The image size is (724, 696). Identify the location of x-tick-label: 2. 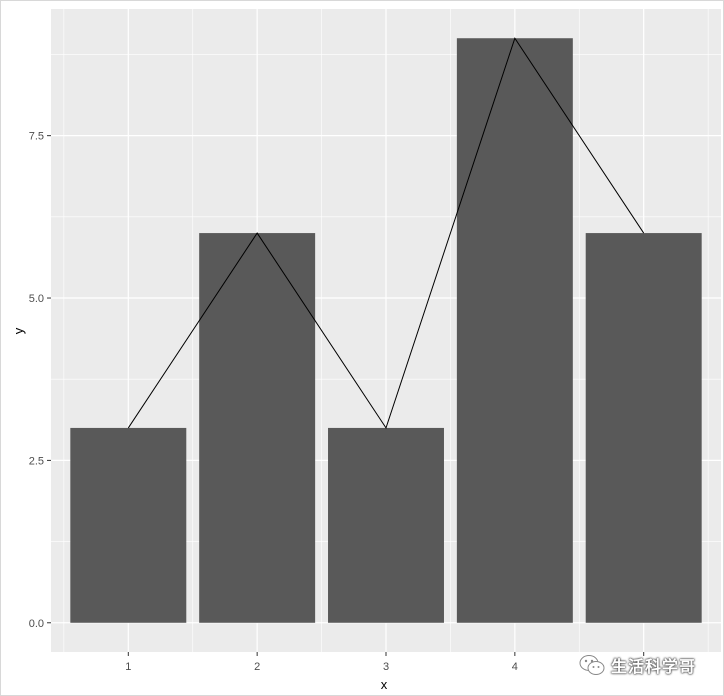
(257, 667).